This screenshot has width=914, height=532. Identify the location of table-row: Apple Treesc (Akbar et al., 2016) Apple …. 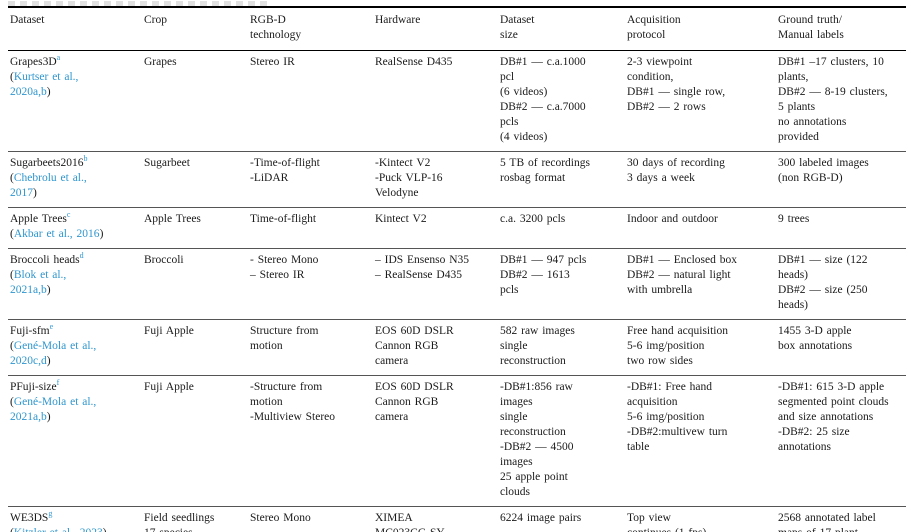
(457, 228).